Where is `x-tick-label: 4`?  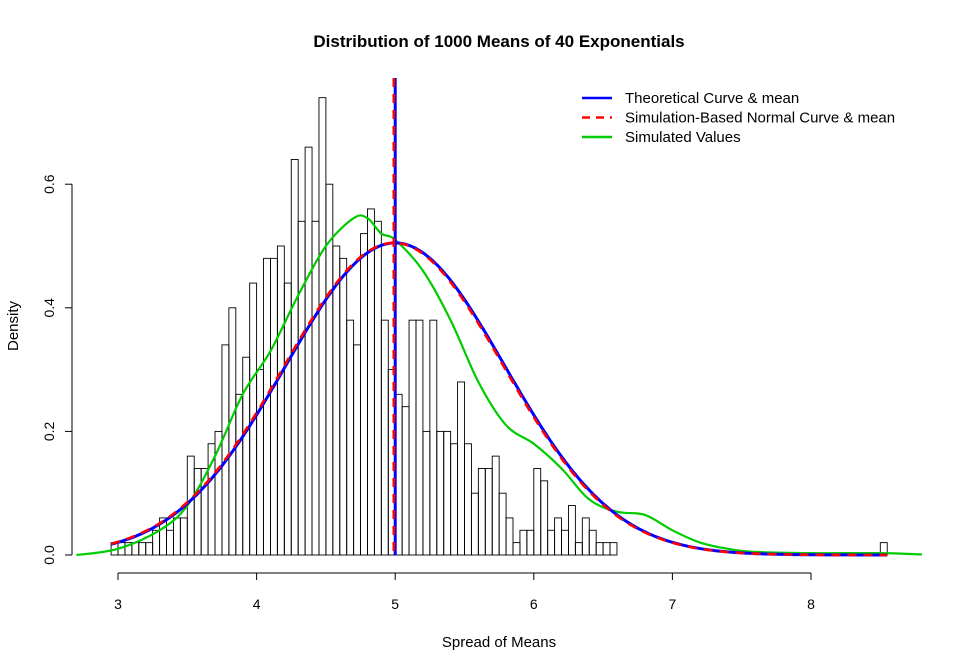
x-tick-label: 4 is located at coordinates (257, 604).